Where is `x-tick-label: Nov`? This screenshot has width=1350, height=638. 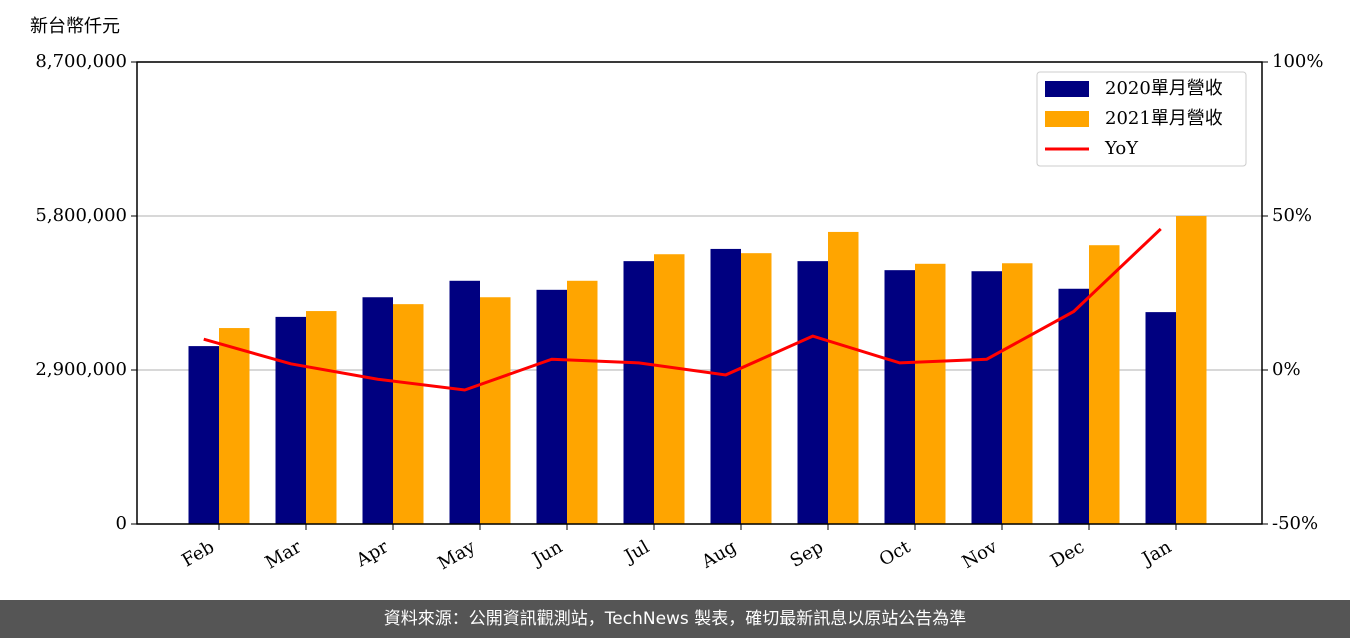
x-tick-label: Nov is located at coordinates (980, 554).